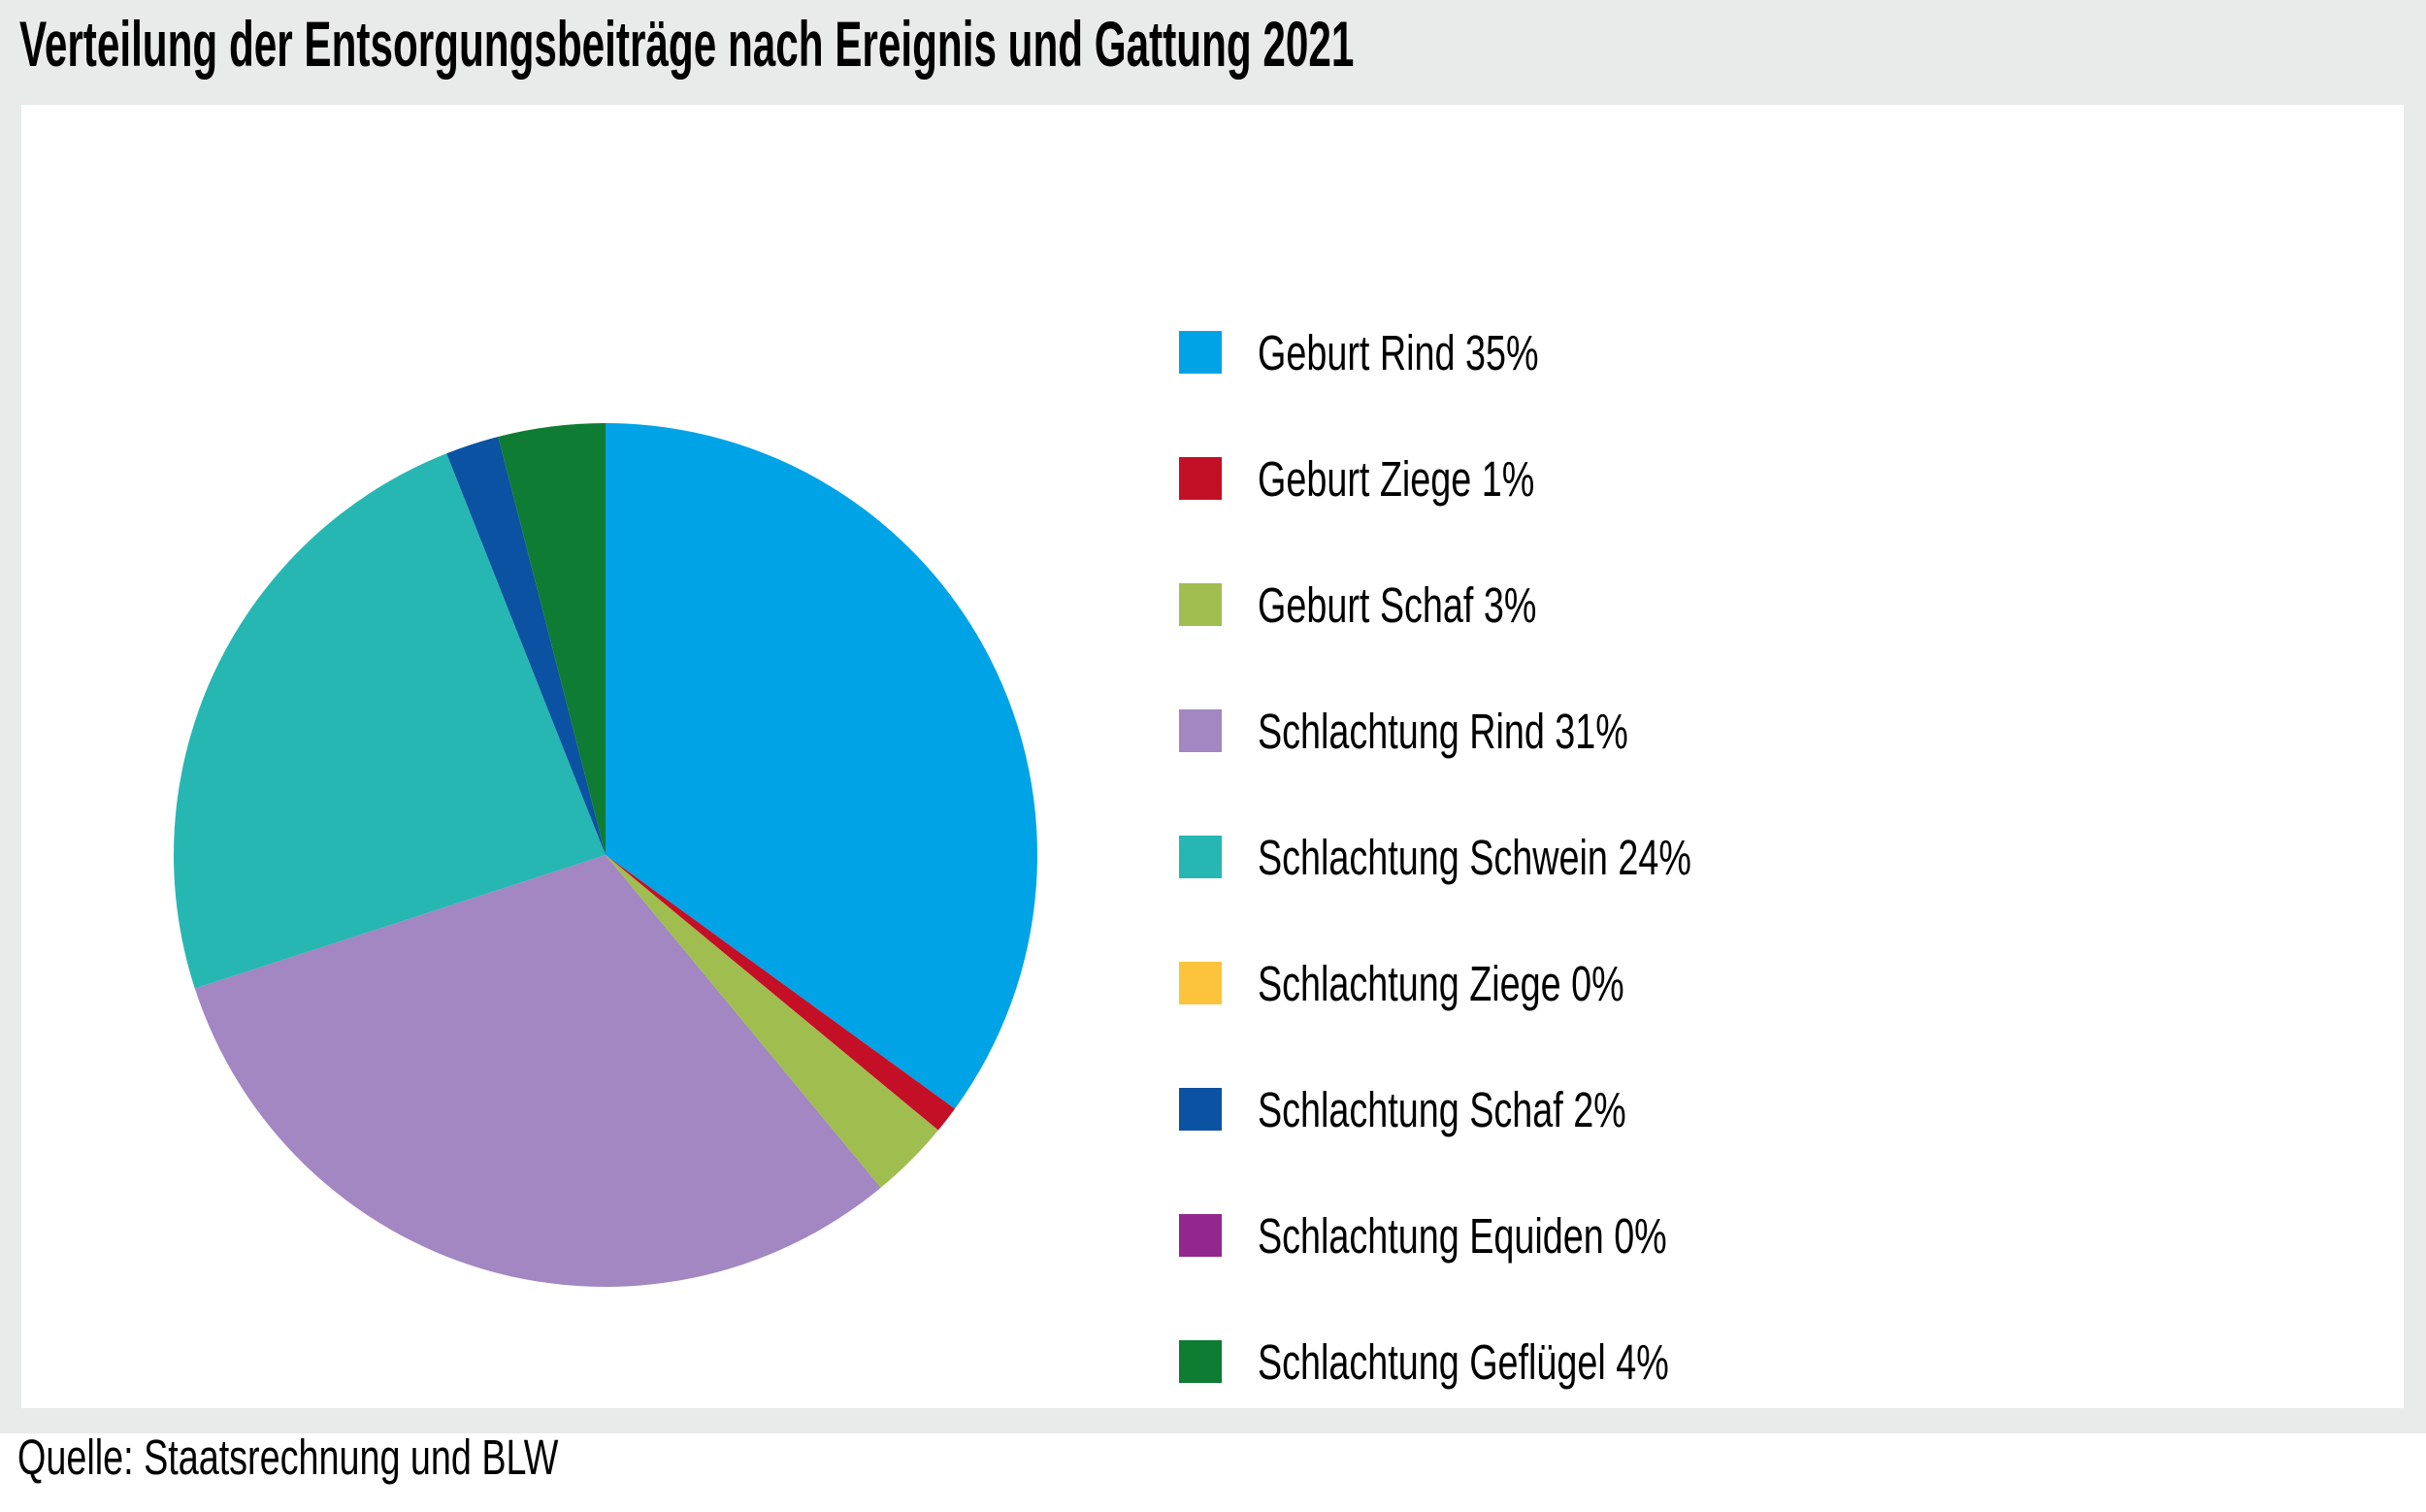  Describe the element at coordinates (288, 1457) in the screenshot. I see `source-caption: Quelle: Staatsrechnung und BLW` at that location.